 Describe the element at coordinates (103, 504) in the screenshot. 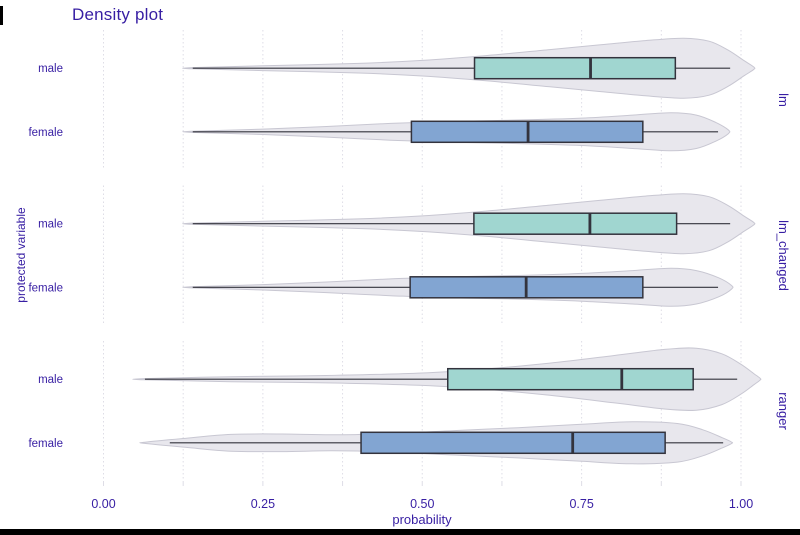

I see `x-tick-label: 0.00` at that location.